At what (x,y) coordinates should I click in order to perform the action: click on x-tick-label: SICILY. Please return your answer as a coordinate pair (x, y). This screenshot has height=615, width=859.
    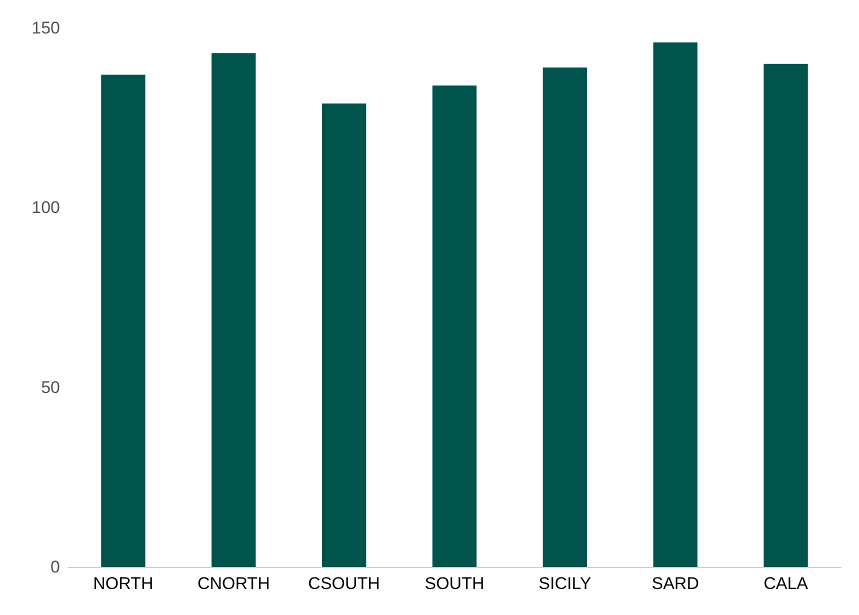
    Looking at the image, I should click on (565, 583).